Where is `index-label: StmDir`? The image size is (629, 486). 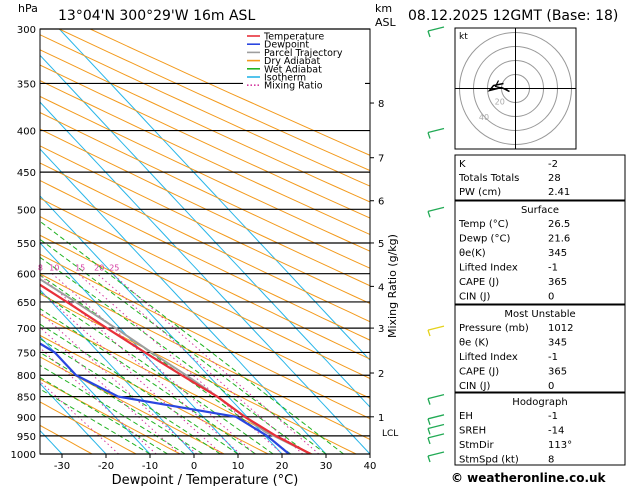 index-label: StmDir is located at coordinates (476, 445).